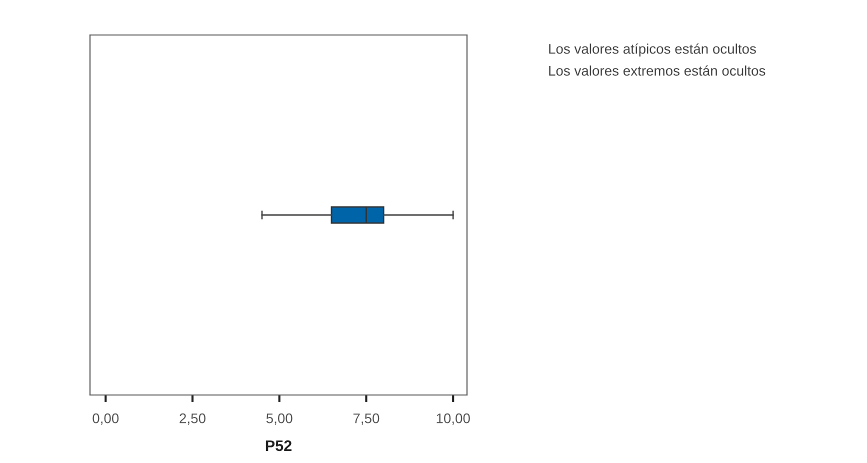  I want to click on x-tick-label: 2,50, so click(193, 419).